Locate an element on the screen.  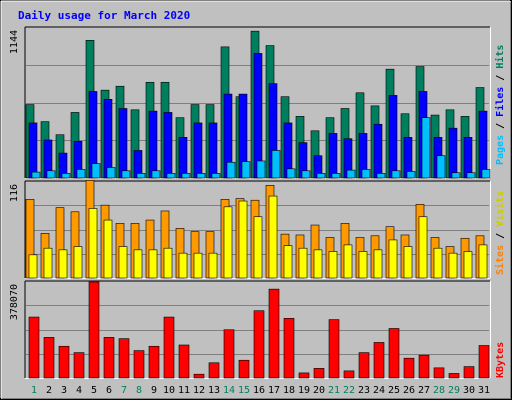
x-tick-label: 30 is located at coordinates (469, 390).